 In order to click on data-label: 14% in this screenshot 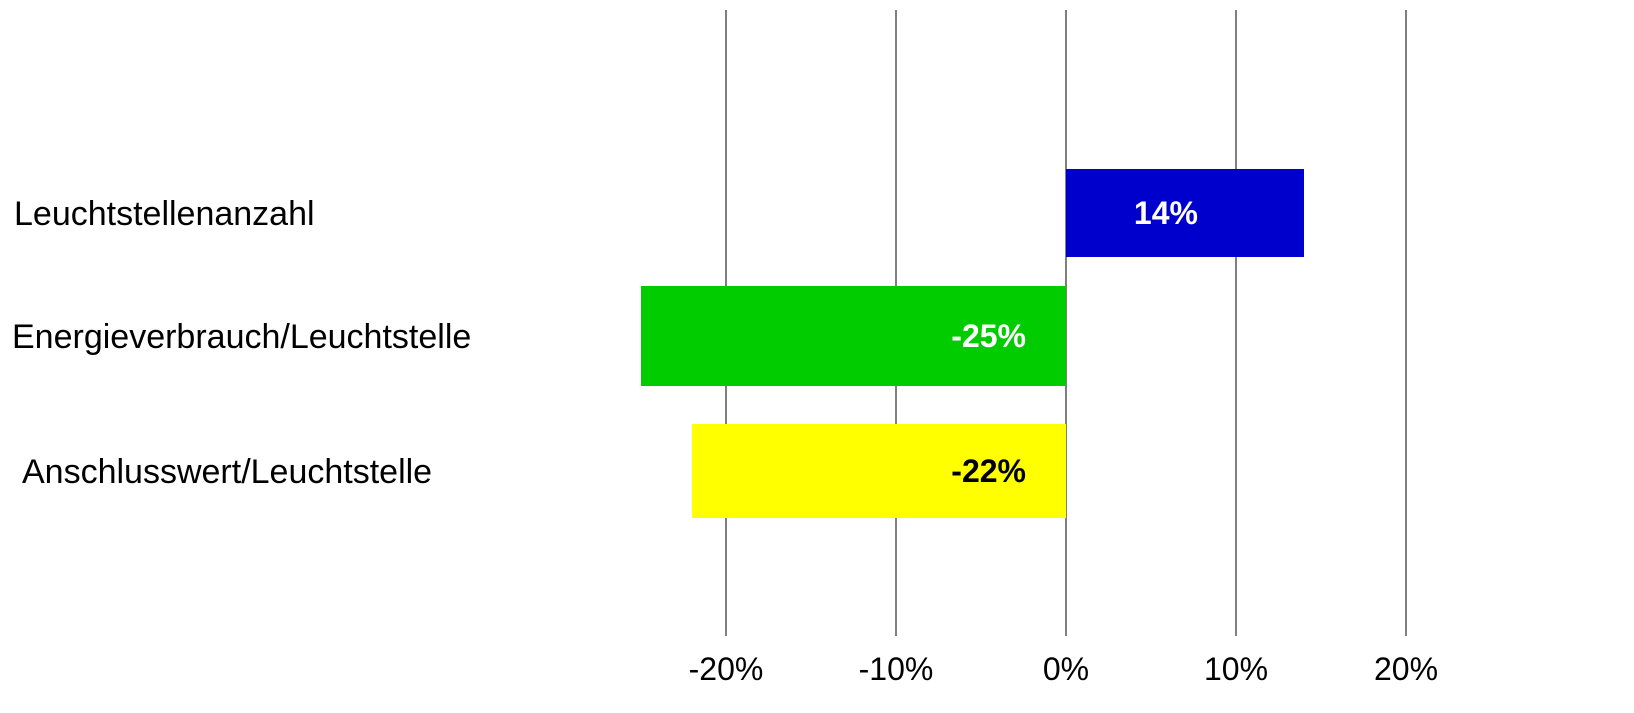, I will do `click(1166, 213)`.